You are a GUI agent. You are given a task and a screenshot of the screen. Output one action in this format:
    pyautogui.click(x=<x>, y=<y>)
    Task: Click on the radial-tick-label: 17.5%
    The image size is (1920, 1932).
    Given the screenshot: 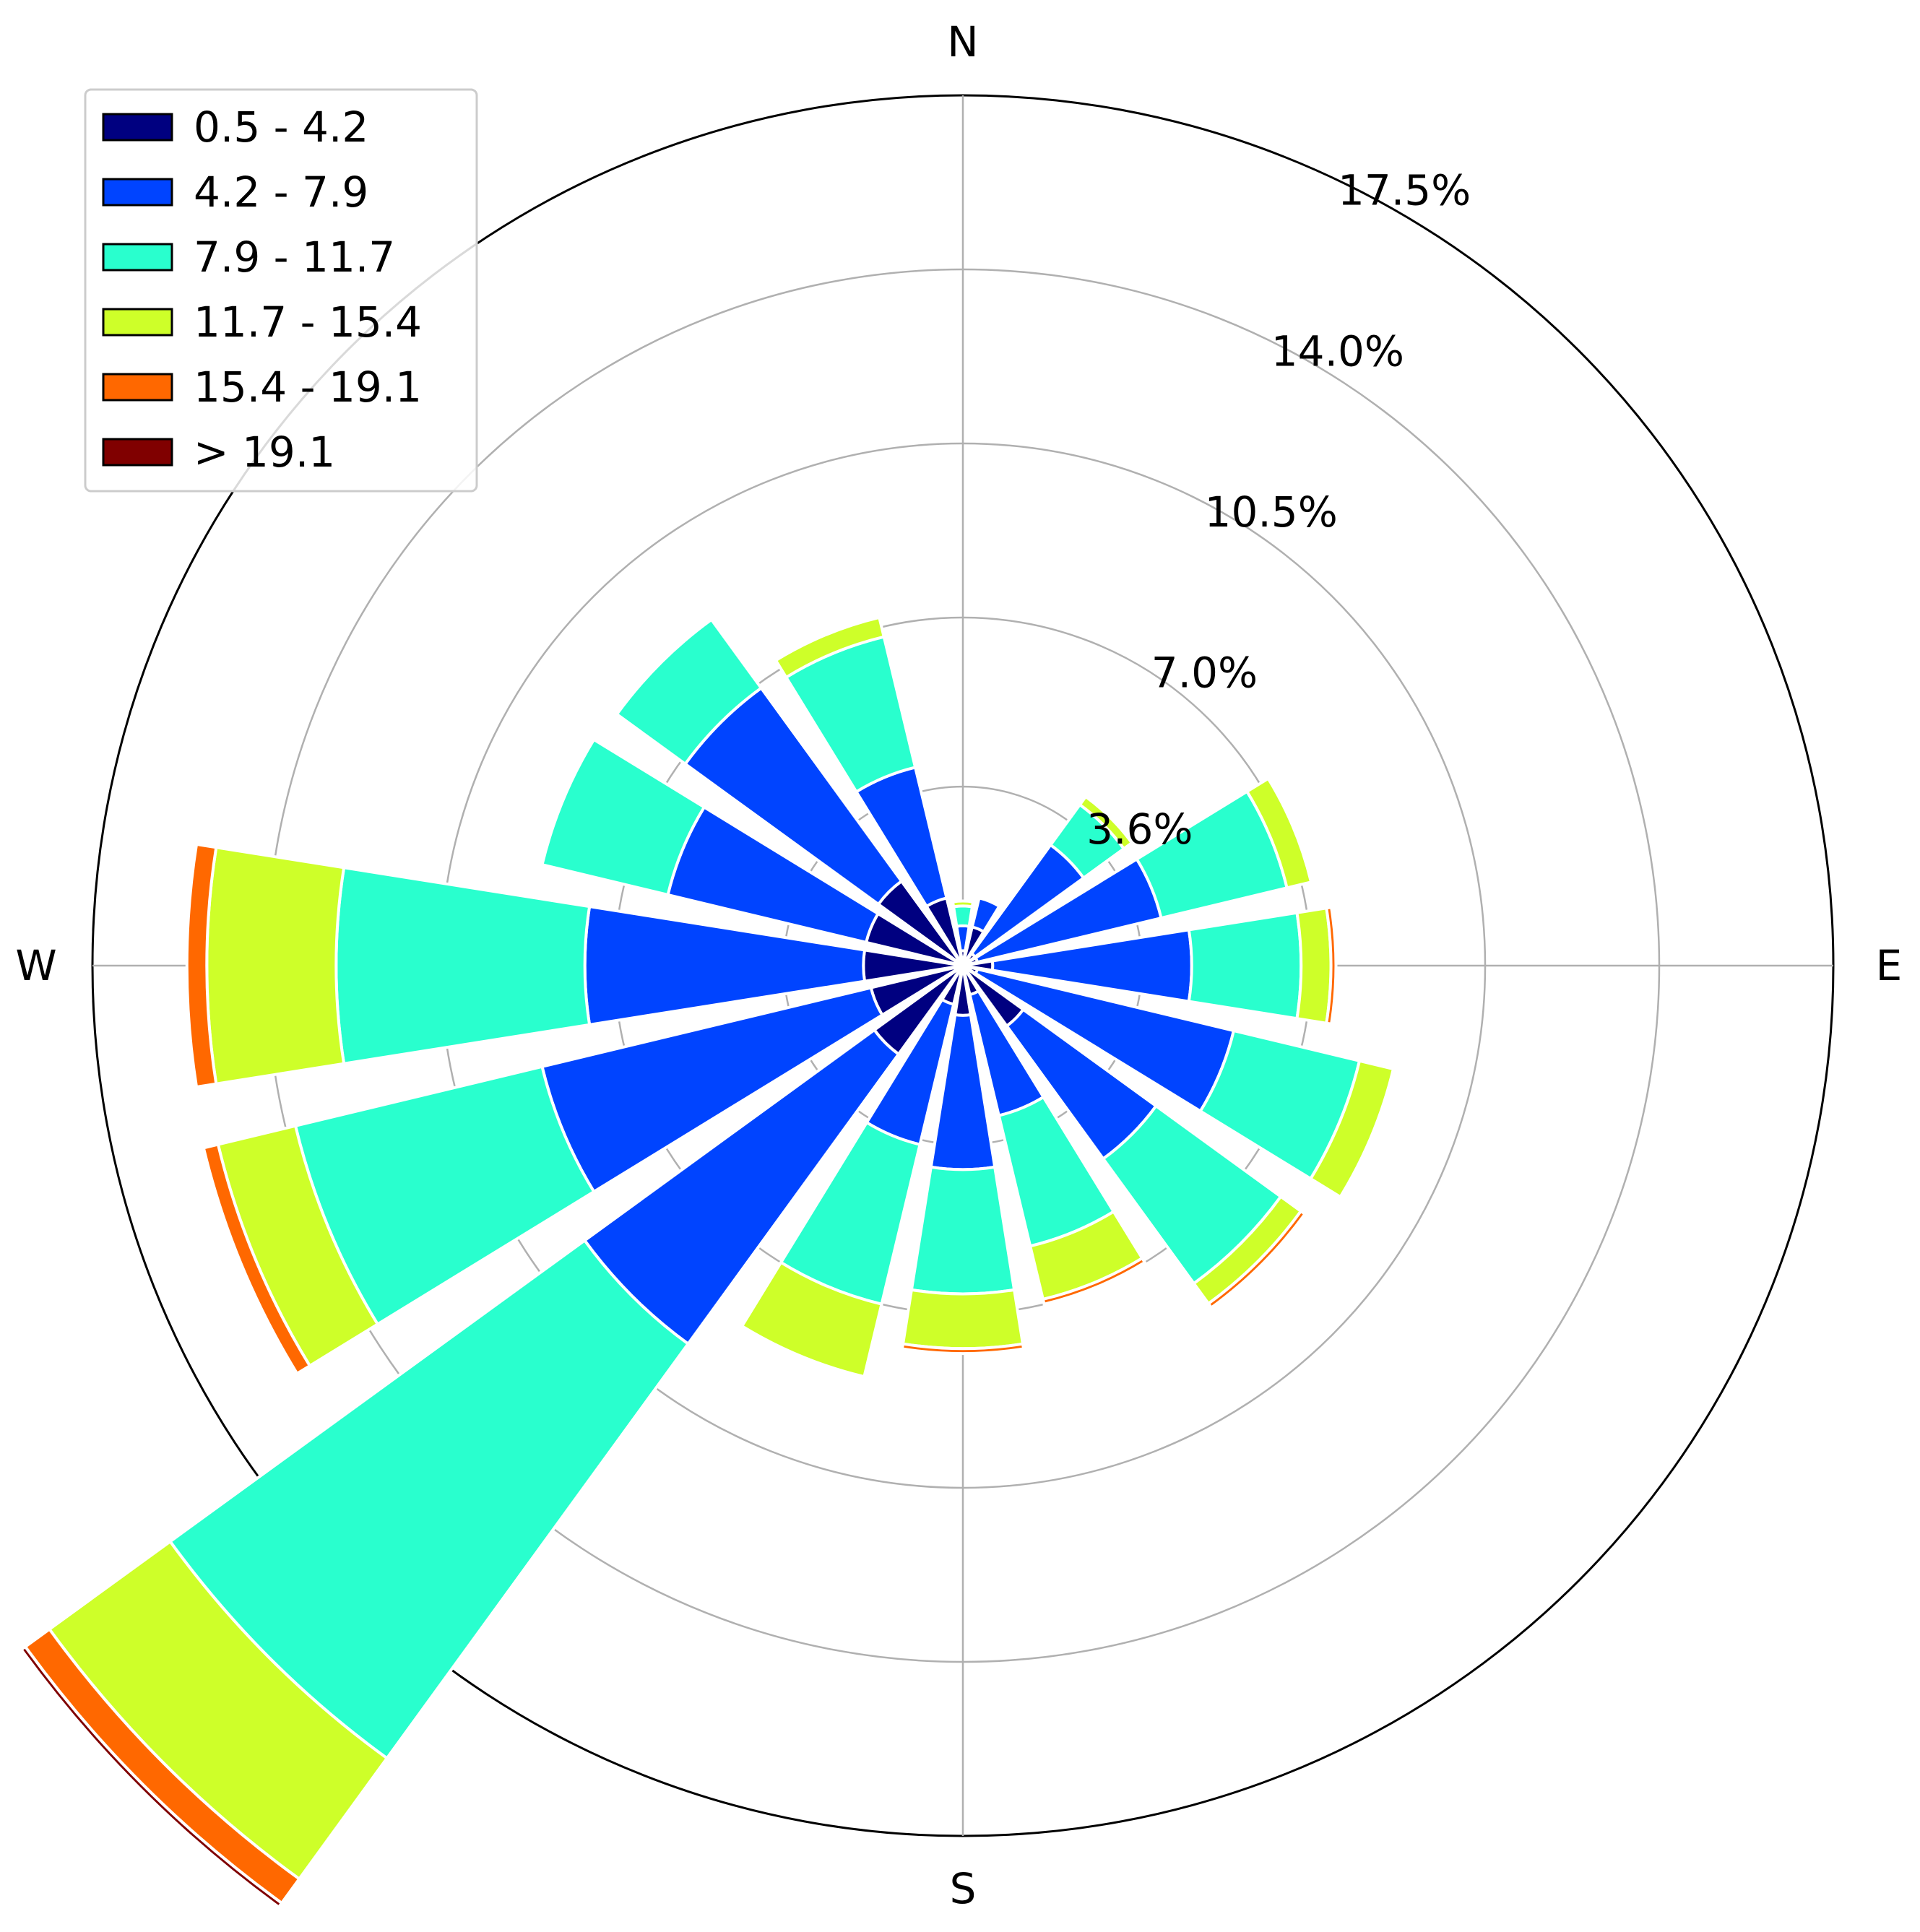 What is the action you would take?
    pyautogui.click(x=1404, y=190)
    